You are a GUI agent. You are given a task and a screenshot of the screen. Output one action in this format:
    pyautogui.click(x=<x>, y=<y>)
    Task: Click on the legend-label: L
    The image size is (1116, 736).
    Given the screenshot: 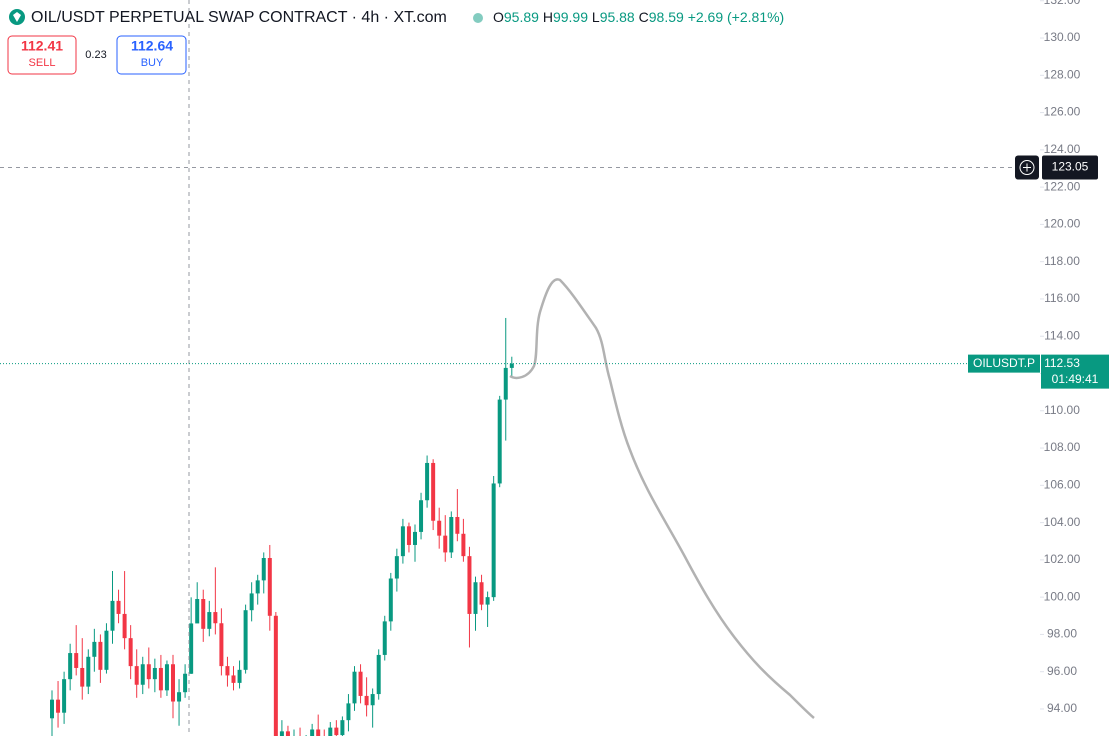 What is the action you would take?
    pyautogui.click(x=596, y=17)
    